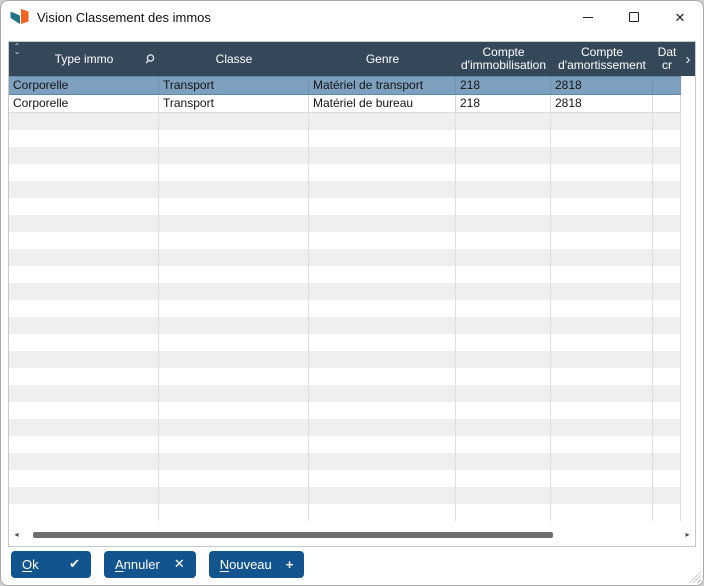 This screenshot has width=704, height=586. I want to click on search-icon, so click(150, 59).